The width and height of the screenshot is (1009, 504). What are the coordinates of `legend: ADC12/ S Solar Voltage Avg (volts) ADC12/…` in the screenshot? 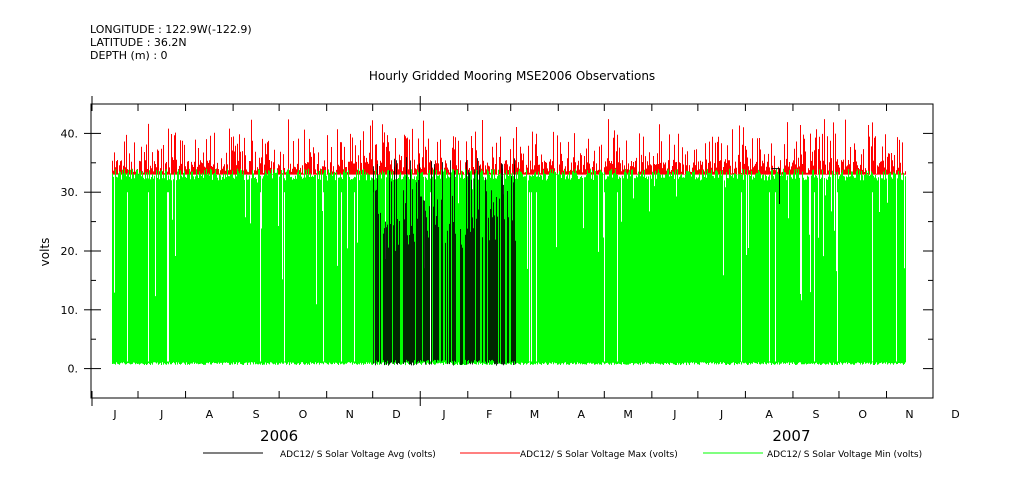 It's located at (562, 455).